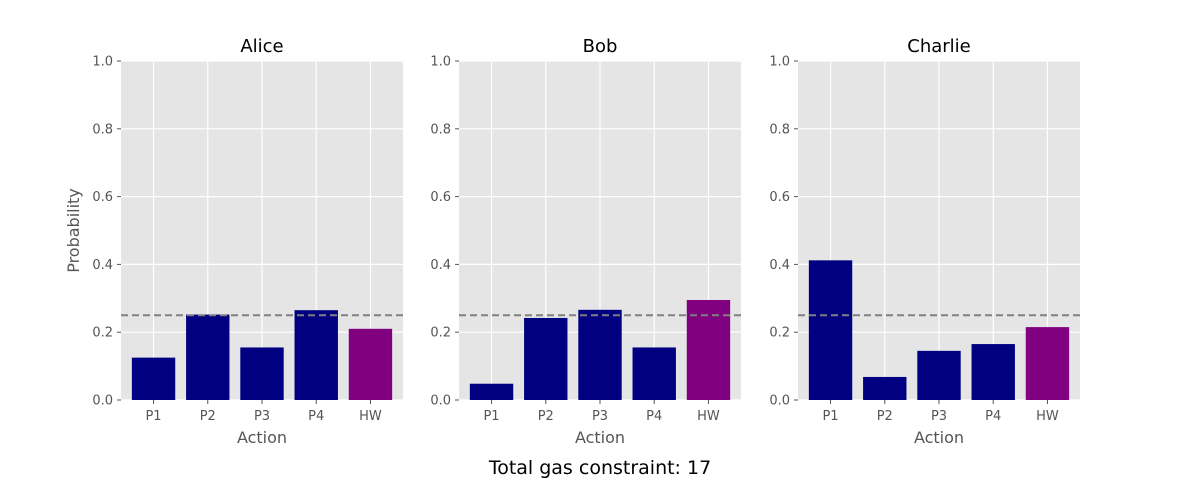 This screenshot has width=1200, height=500. I want to click on panel-title: Alice, so click(261, 46).